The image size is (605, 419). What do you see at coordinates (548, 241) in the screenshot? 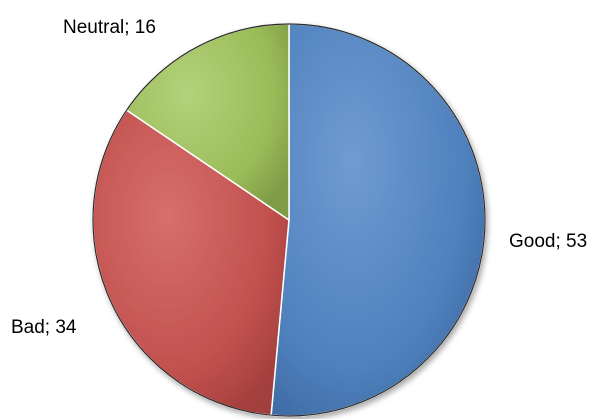
I see `data-label-good: Good; 53` at bounding box center [548, 241].